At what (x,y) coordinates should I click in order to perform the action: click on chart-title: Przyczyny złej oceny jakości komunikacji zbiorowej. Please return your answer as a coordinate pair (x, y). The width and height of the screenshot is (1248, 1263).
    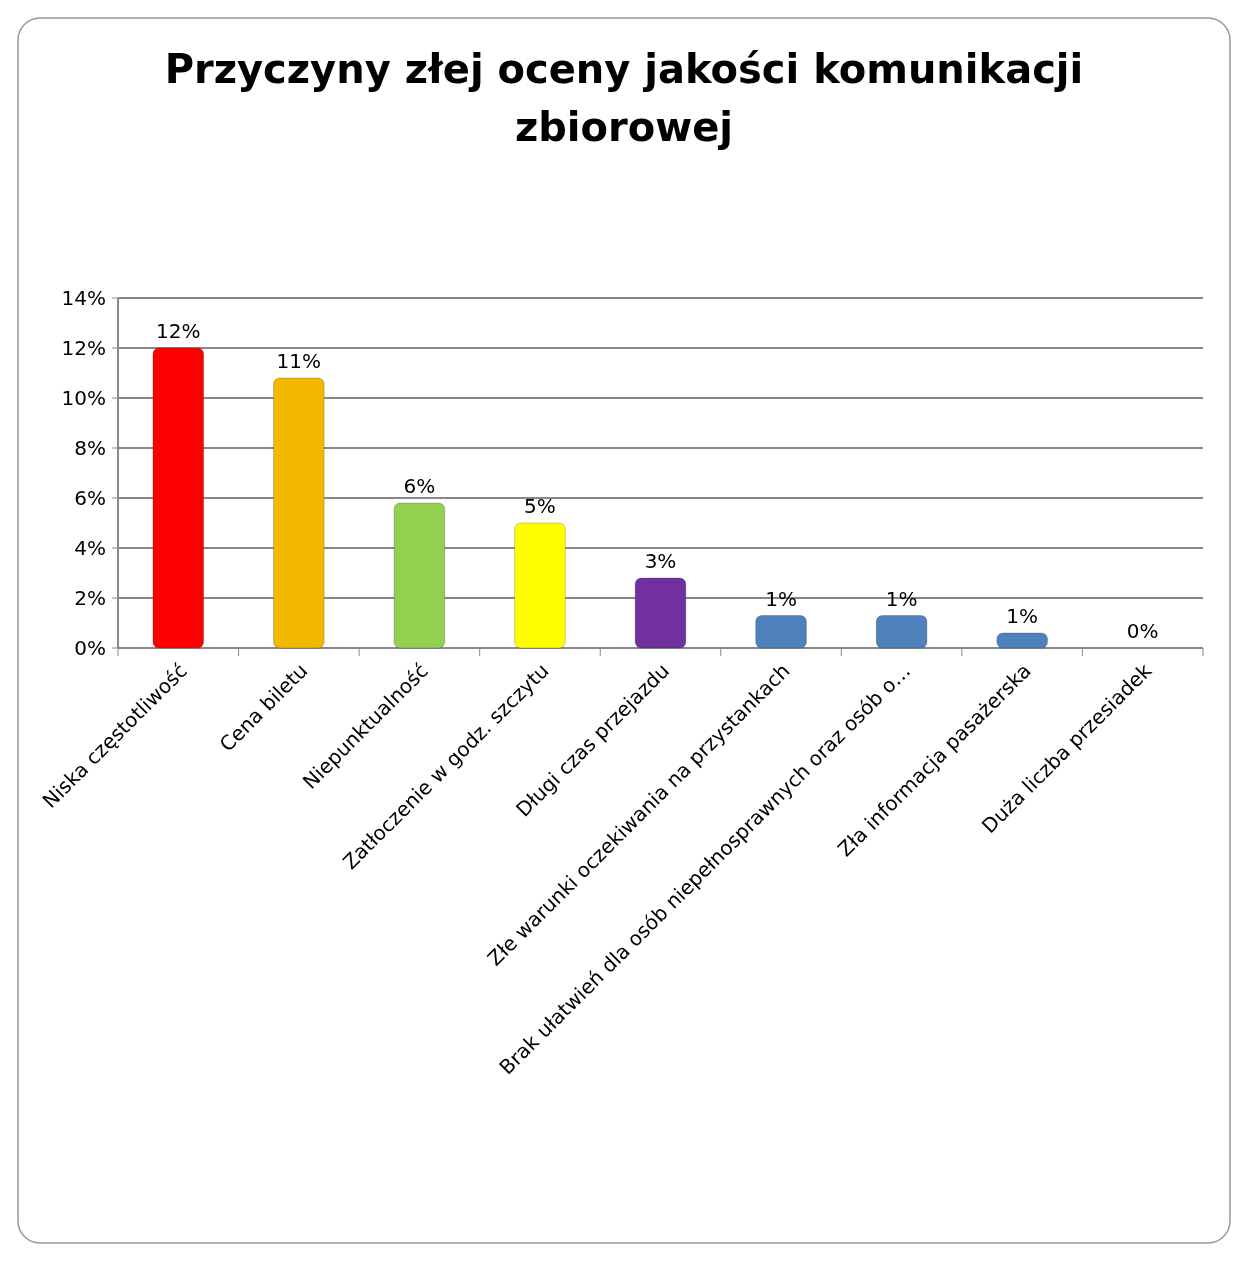
    Looking at the image, I should click on (624, 98).